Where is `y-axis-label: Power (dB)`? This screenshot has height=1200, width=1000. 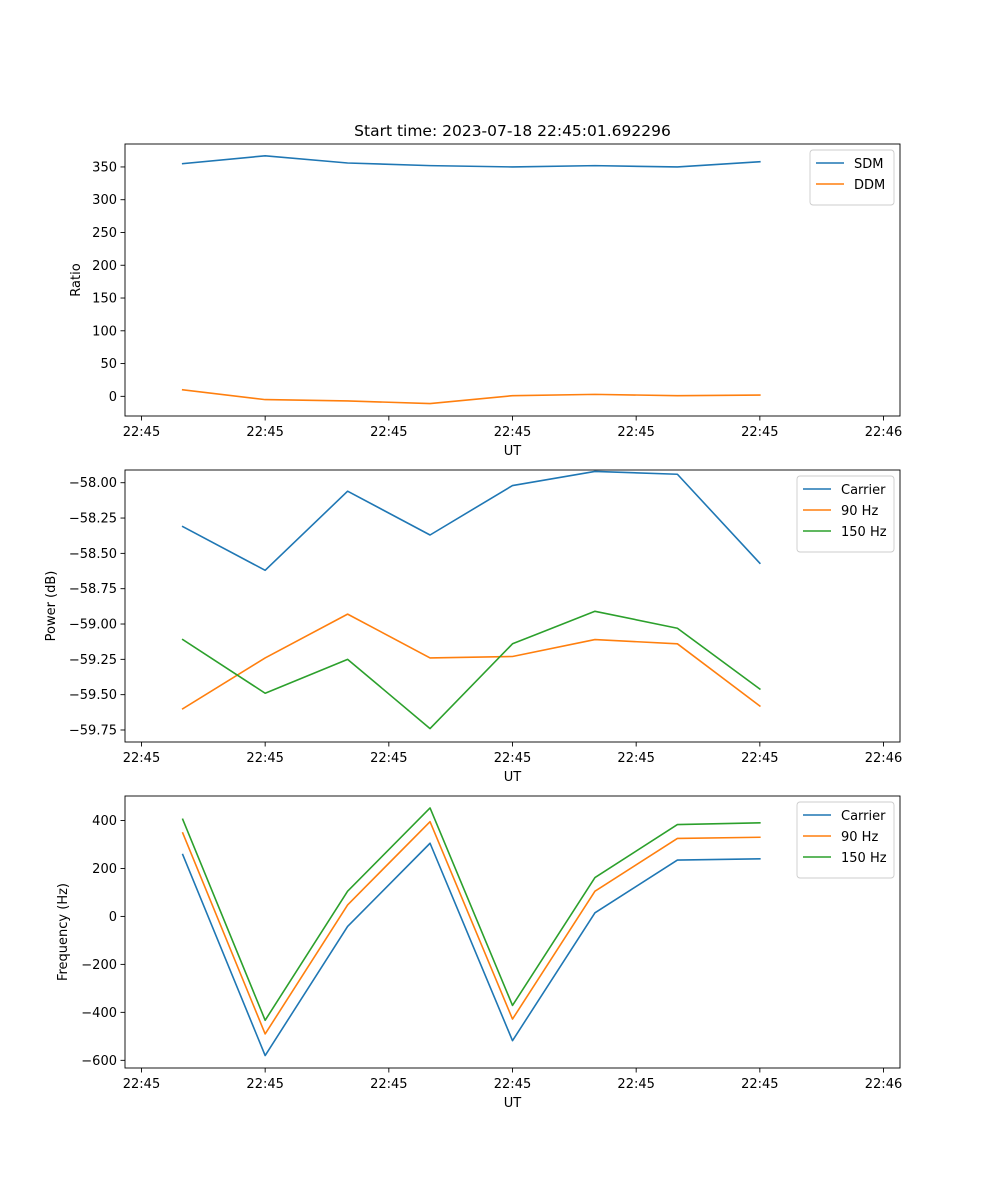 y-axis-label: Power (dB) is located at coordinates (51, 606).